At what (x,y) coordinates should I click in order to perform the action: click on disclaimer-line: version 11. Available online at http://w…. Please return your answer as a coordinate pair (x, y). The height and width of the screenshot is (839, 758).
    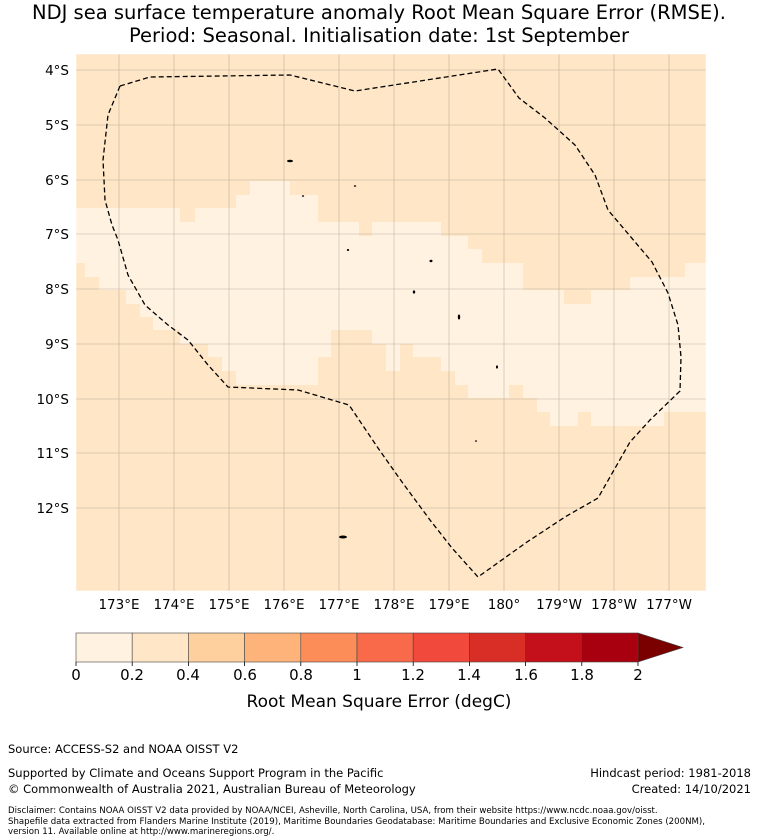
    Looking at the image, I should click on (141, 832).